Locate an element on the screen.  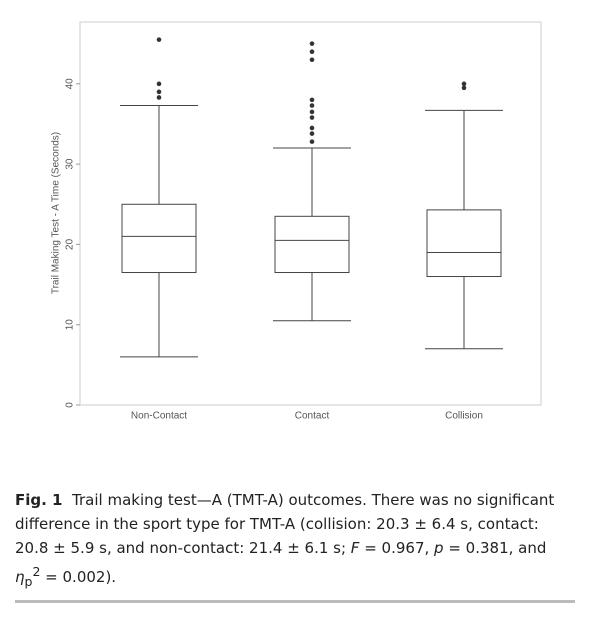
x-tick-label: Collision is located at coordinates (464, 416).